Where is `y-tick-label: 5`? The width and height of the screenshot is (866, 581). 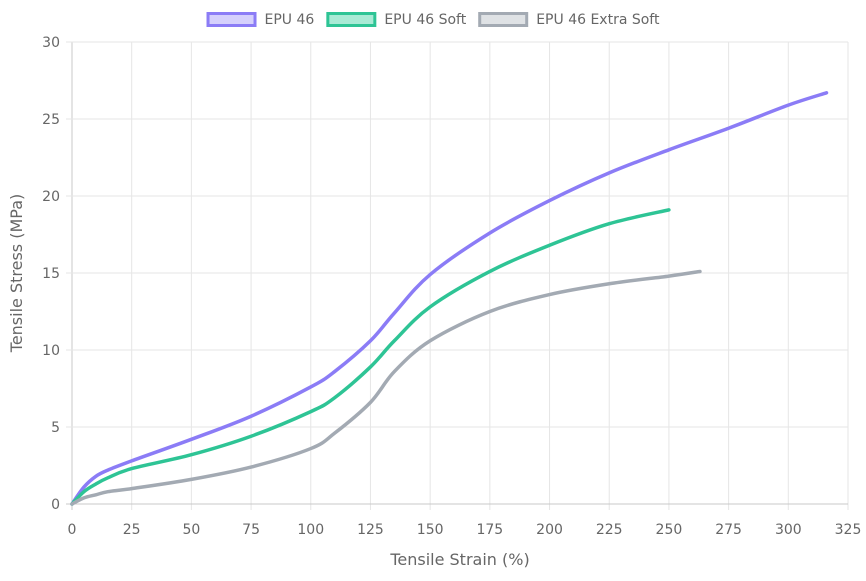
y-tick-label: 5 is located at coordinates (55, 428).